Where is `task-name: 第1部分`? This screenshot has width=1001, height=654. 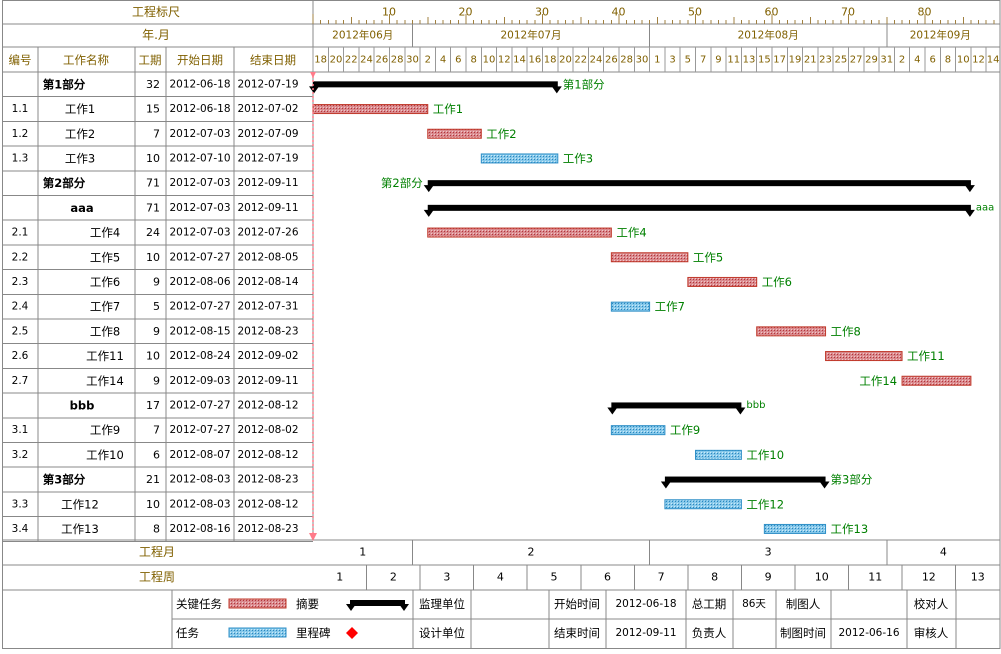 task-name: 第1部分 is located at coordinates (64, 84).